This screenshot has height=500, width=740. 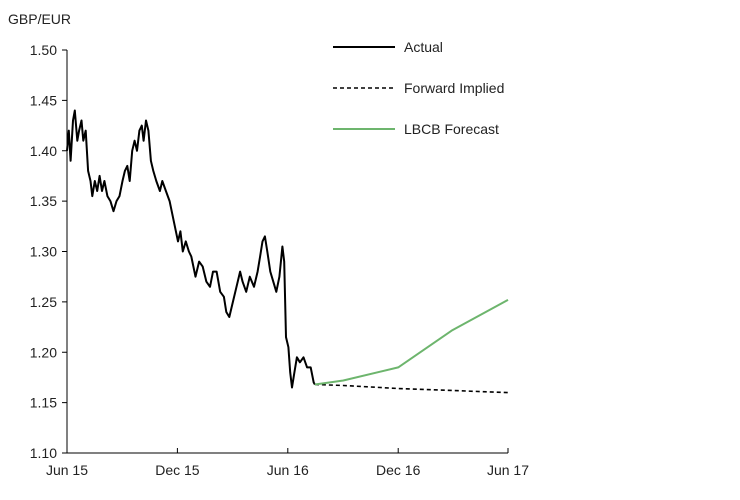 What do you see at coordinates (454, 88) in the screenshot?
I see `legend-label: Forward Implied` at bounding box center [454, 88].